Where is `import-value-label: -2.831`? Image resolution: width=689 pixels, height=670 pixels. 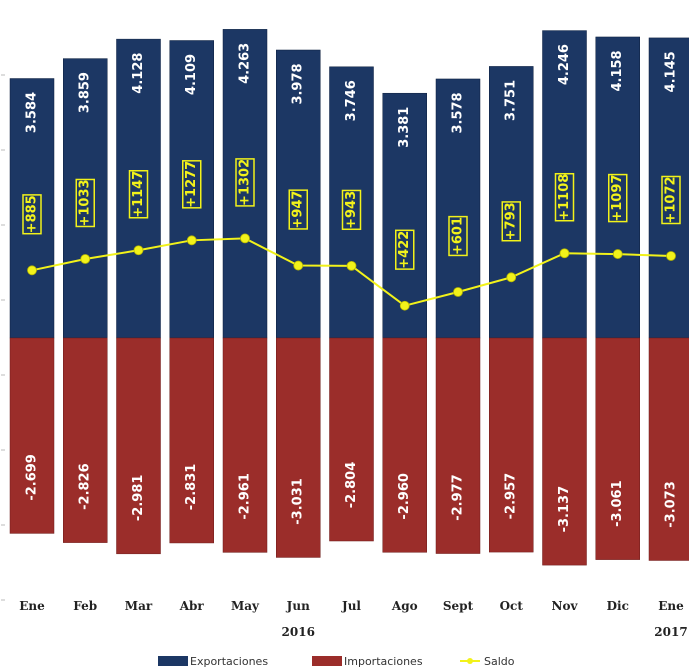
import-value-label: -2.831 is located at coordinates (191, 487).